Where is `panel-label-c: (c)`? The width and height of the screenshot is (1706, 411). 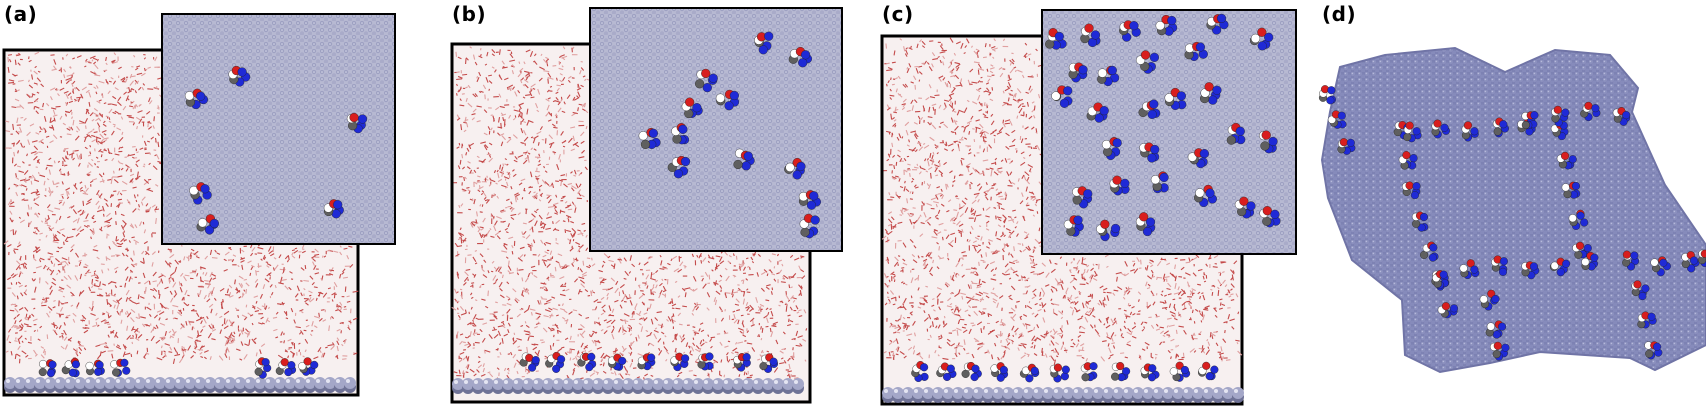 panel-label-c: (c) is located at coordinates (898, 14).